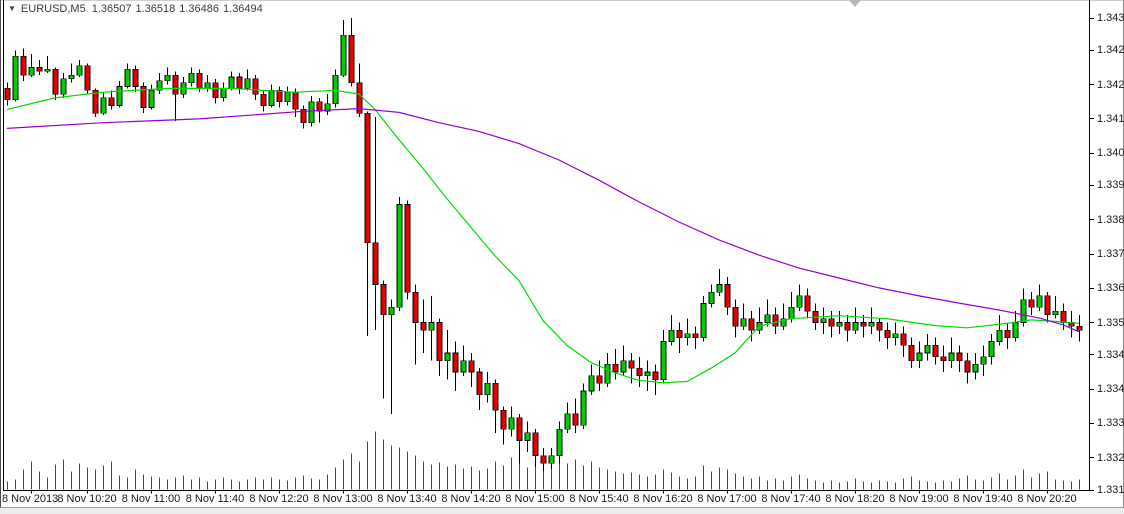 This screenshot has height=514, width=1124. What do you see at coordinates (983, 499) in the screenshot?
I see `time-axis-label: 8 Nov 19:40` at bounding box center [983, 499].